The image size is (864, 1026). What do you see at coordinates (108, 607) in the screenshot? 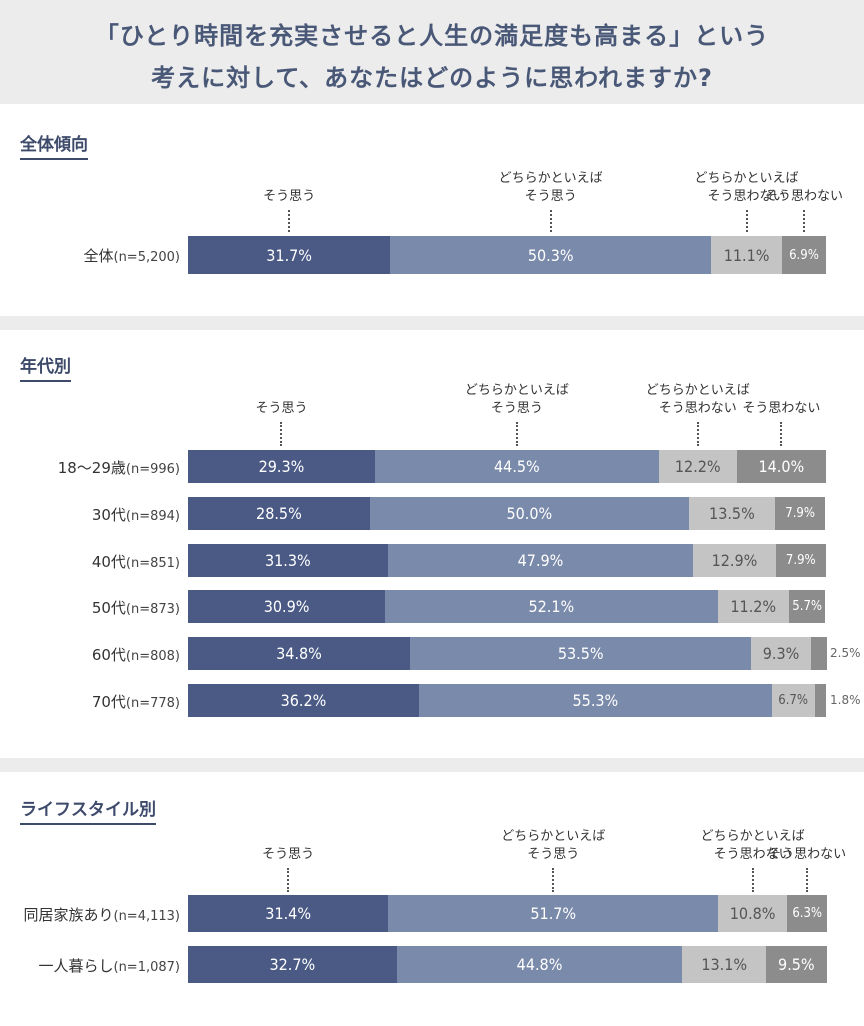
I see `row-label-name: 50代` at bounding box center [108, 607].